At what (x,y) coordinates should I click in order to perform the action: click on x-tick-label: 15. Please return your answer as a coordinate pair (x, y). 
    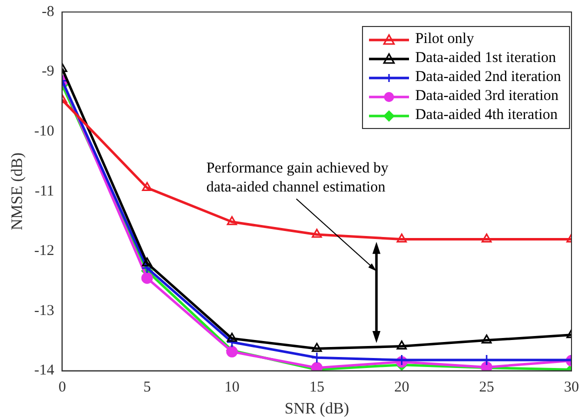
    Looking at the image, I should click on (316, 388).